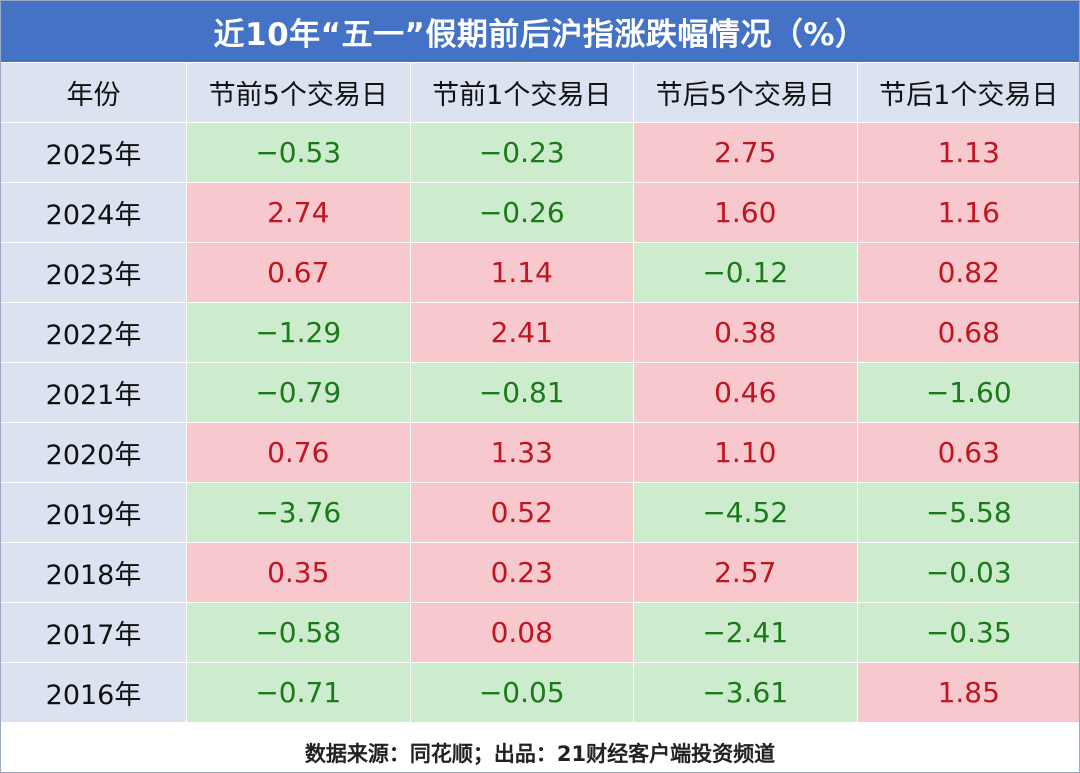 This screenshot has height=773, width=1080. What do you see at coordinates (745, 572) in the screenshot?
I see `value-cell-post5: 2.57` at bounding box center [745, 572].